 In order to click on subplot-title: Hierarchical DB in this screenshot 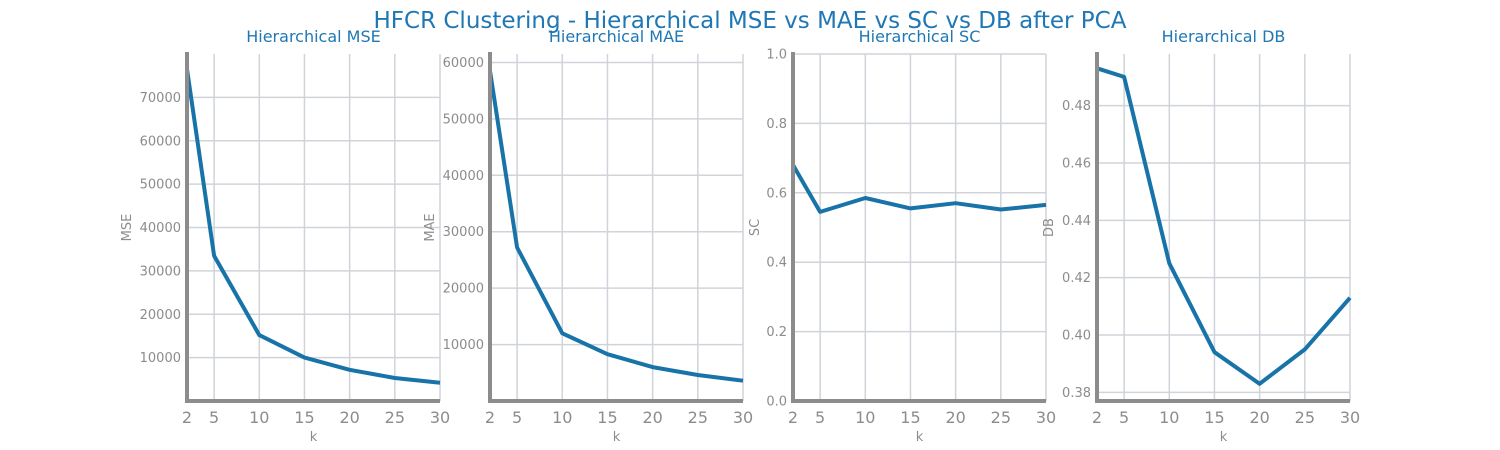, I will do `click(1224, 36)`.